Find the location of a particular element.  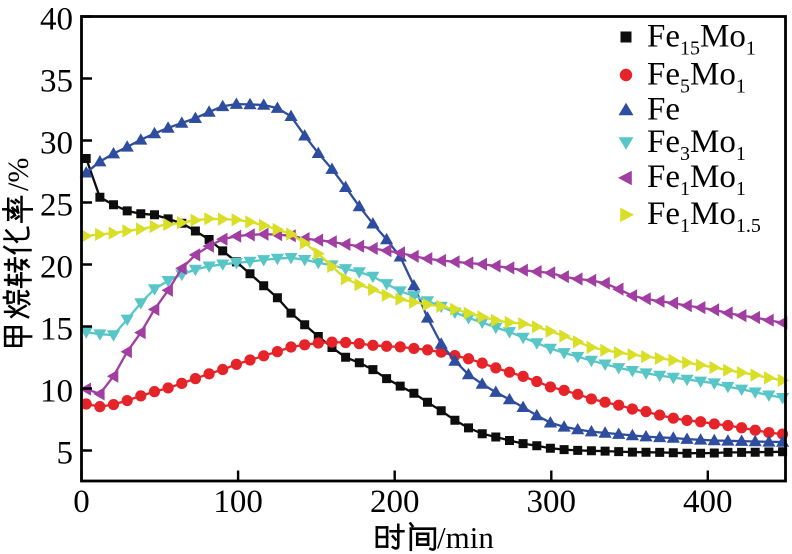

svg-text: 10 is located at coordinates (56, 391).